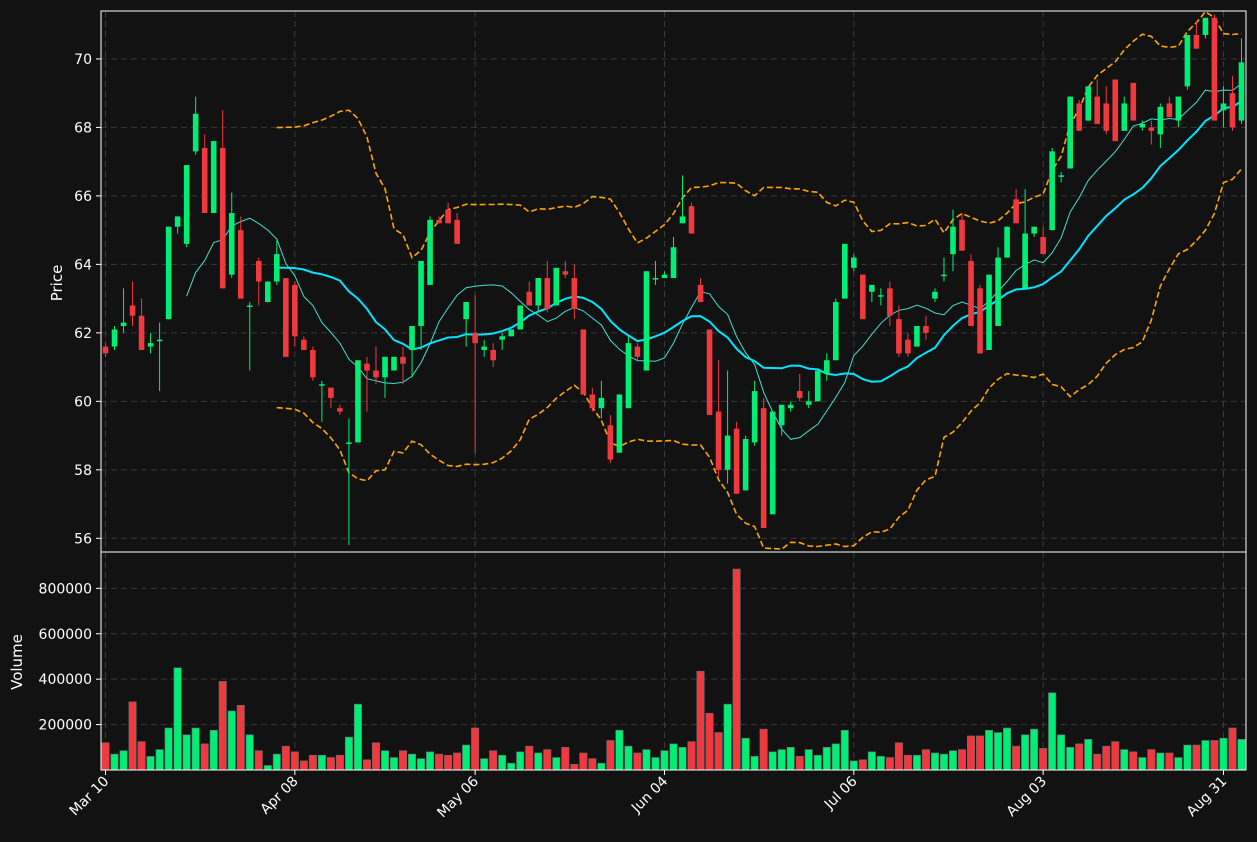  I want to click on volume-tick-label: 600000, so click(65, 635).